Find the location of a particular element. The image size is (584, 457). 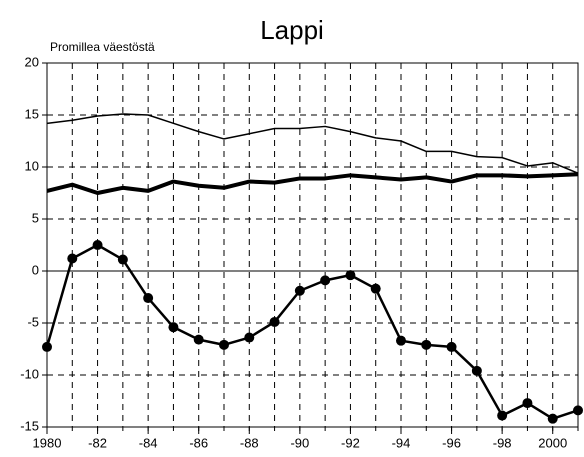

y-tick-label: -5 is located at coordinates (33, 321).